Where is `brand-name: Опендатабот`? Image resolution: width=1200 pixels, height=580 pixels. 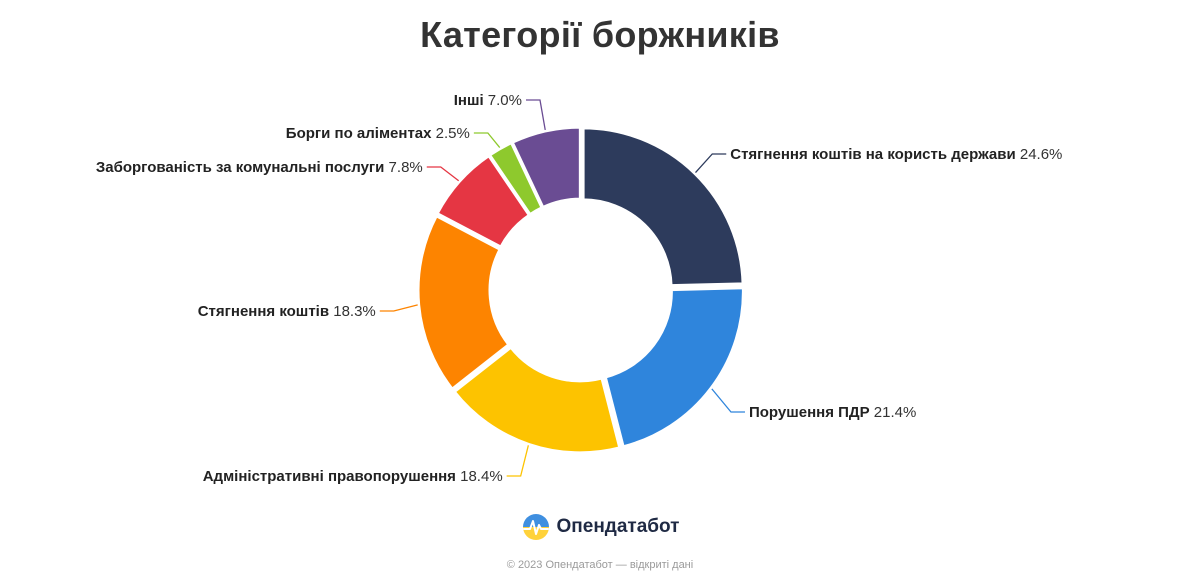 brand-name: Опендатабот is located at coordinates (618, 526).